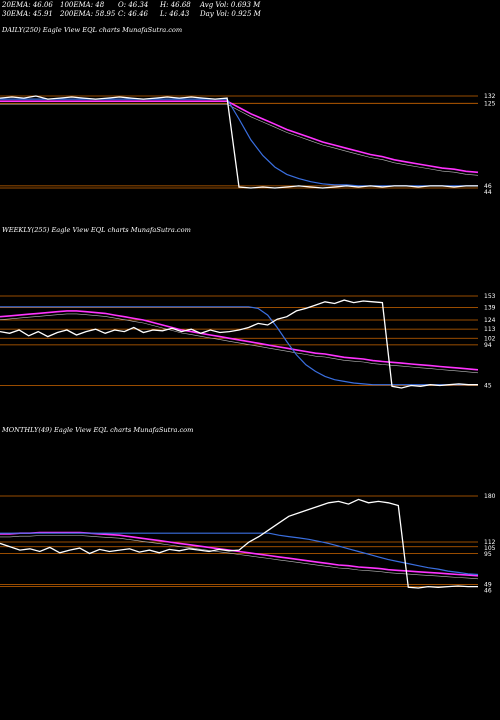 Image resolution: width=500 pixels, height=720 pixels. What do you see at coordinates (488, 554) in the screenshot?
I see `level-label-95: 95` at bounding box center [488, 554].